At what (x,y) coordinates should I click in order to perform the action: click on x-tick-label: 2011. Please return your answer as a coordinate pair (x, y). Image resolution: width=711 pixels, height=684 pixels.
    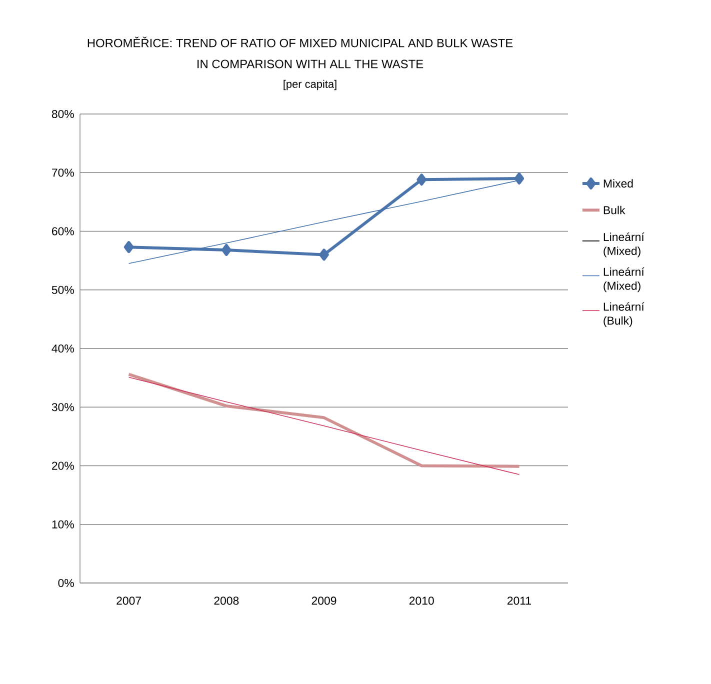
    Looking at the image, I should click on (519, 600).